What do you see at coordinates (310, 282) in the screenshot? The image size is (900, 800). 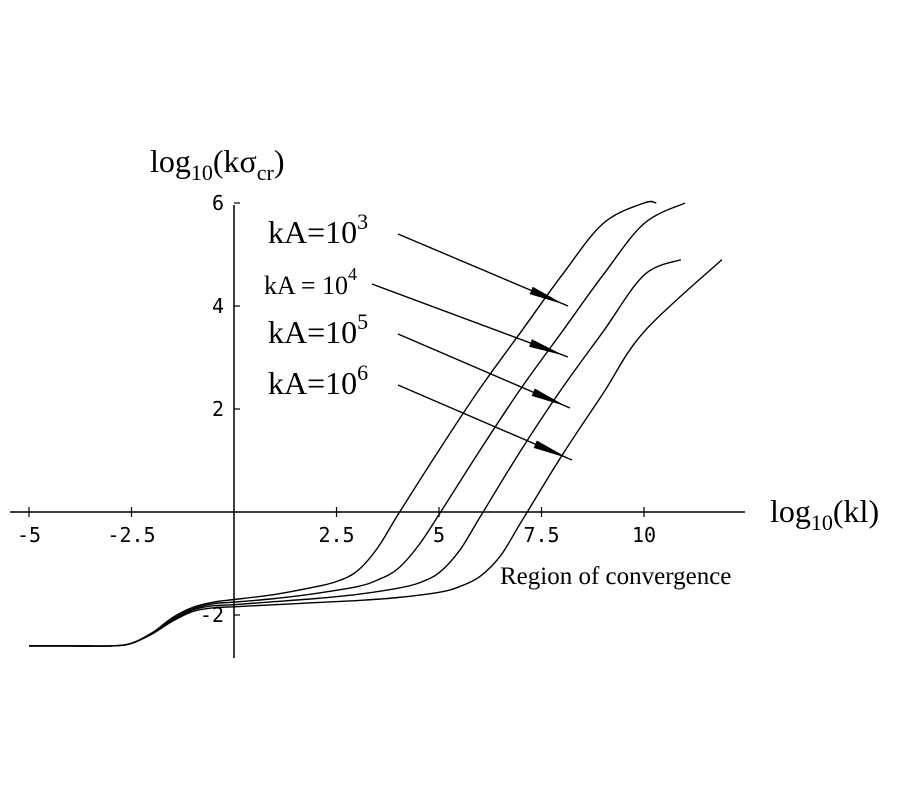 I see `curve-label: kA = 104` at bounding box center [310, 282].